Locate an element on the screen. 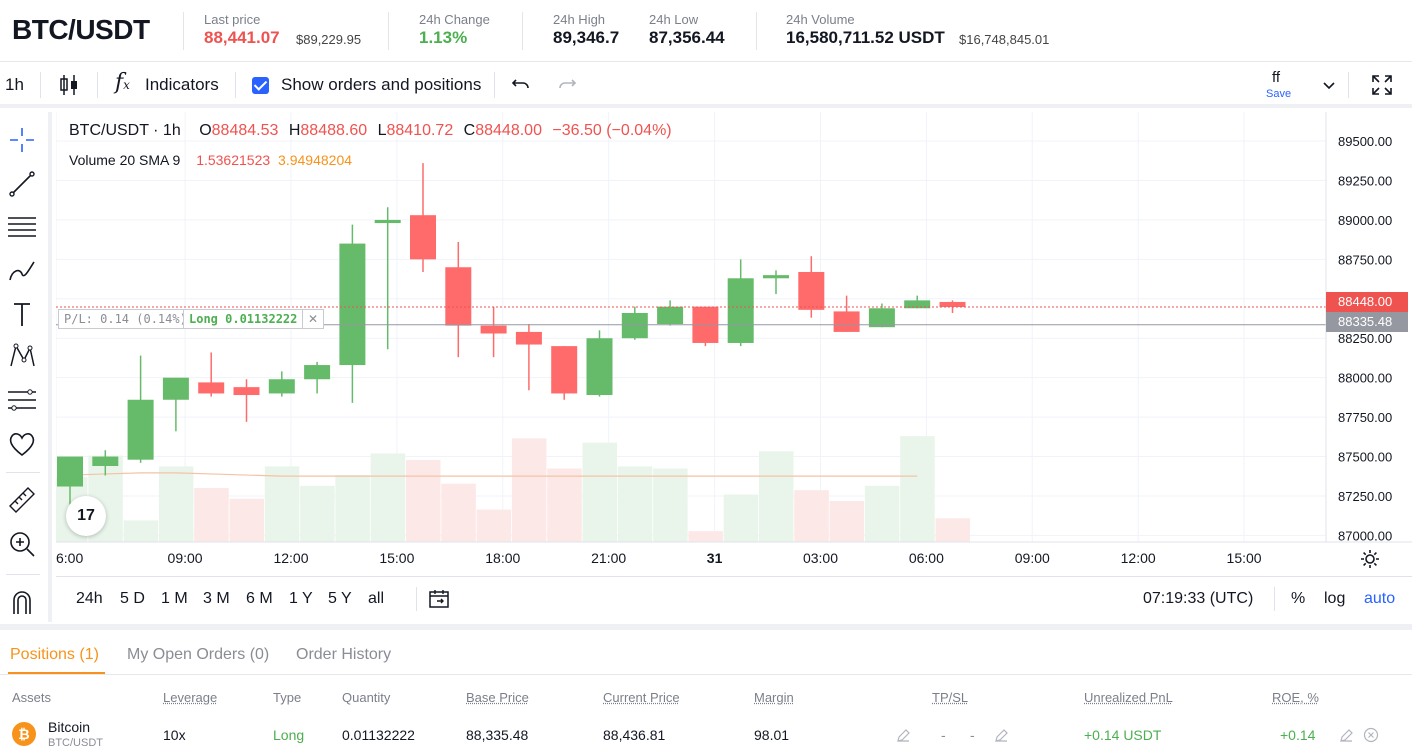 The width and height of the screenshot is (1412, 751). range-button-all: all is located at coordinates (376, 598).